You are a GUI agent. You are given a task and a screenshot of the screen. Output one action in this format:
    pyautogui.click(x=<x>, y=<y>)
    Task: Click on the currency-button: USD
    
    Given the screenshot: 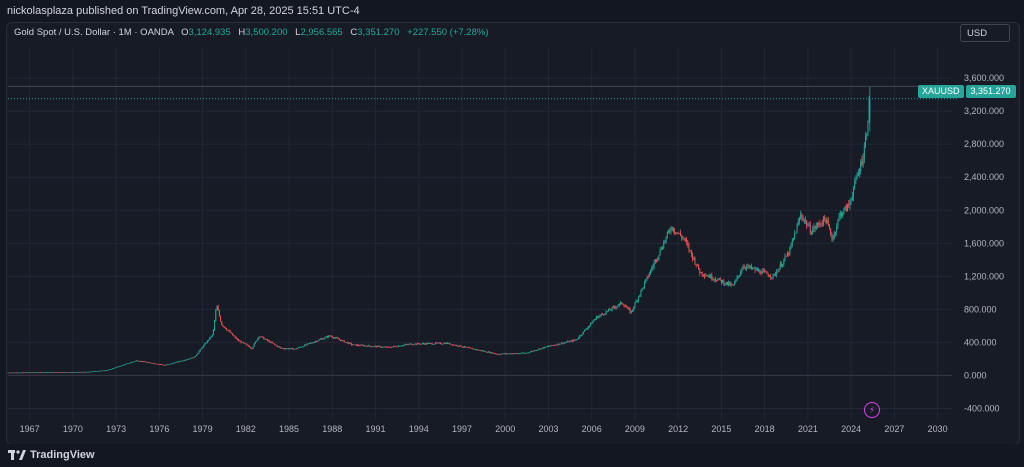 What is the action you would take?
    pyautogui.click(x=985, y=33)
    